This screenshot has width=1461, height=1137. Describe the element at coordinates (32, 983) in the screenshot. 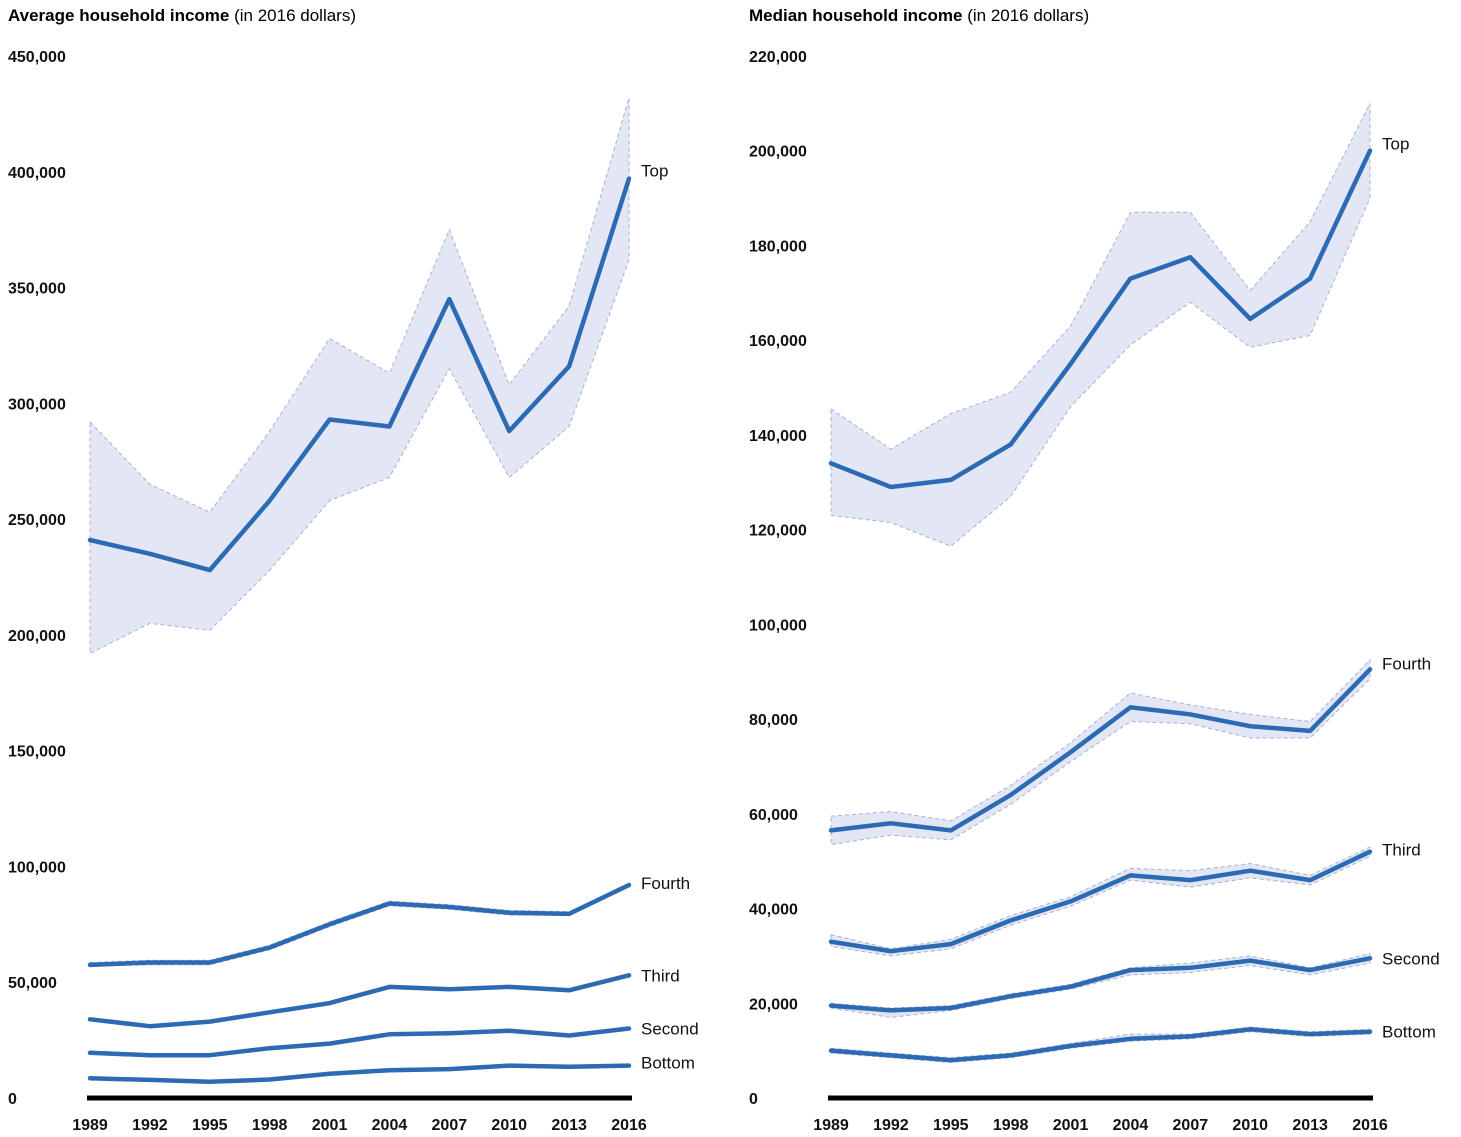

I see `y-tick-label: 50,000` at that location.